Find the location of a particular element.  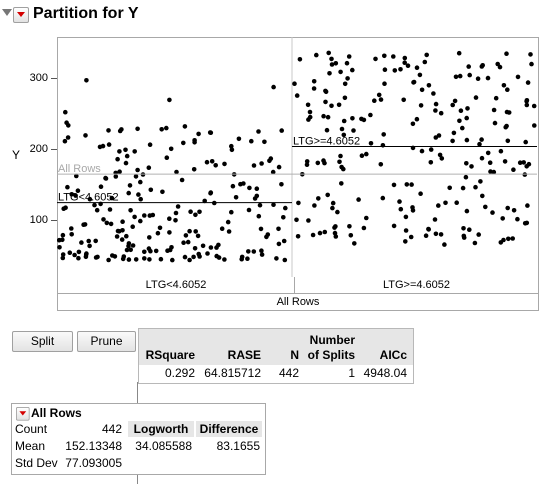

node-left-spacer is located at coordinates (68, 429).